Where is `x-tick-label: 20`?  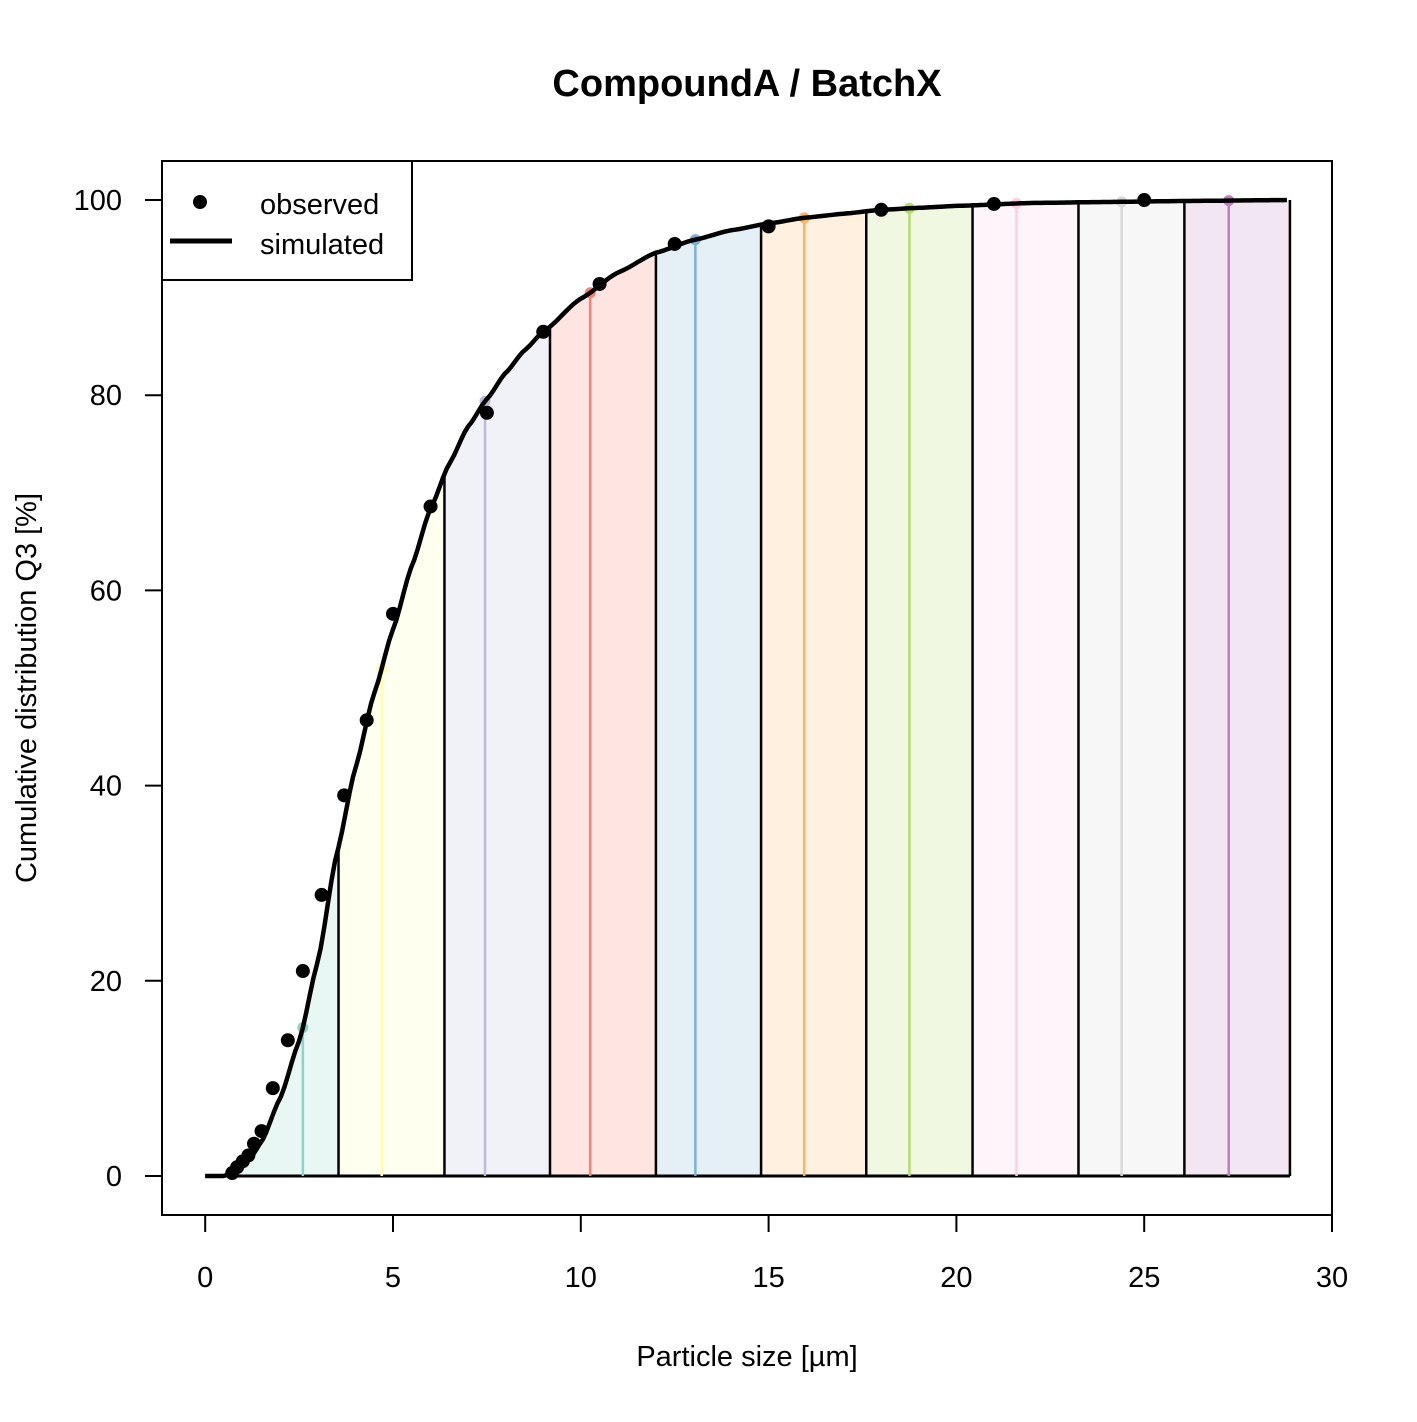 x-tick-label: 20 is located at coordinates (956, 1278).